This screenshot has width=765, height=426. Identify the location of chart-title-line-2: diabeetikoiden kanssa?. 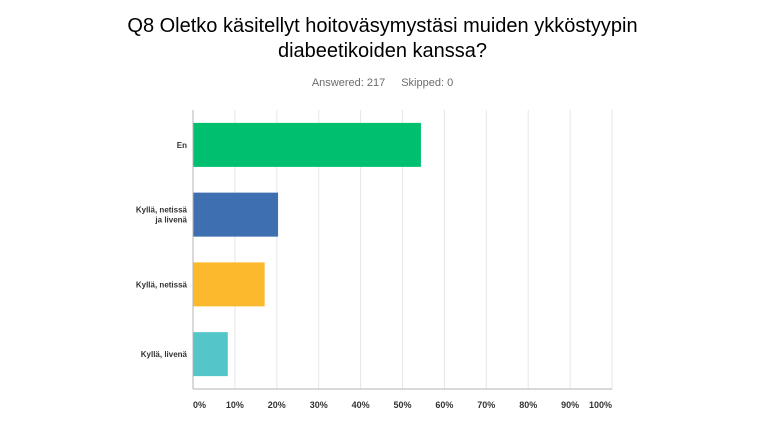
(382, 51).